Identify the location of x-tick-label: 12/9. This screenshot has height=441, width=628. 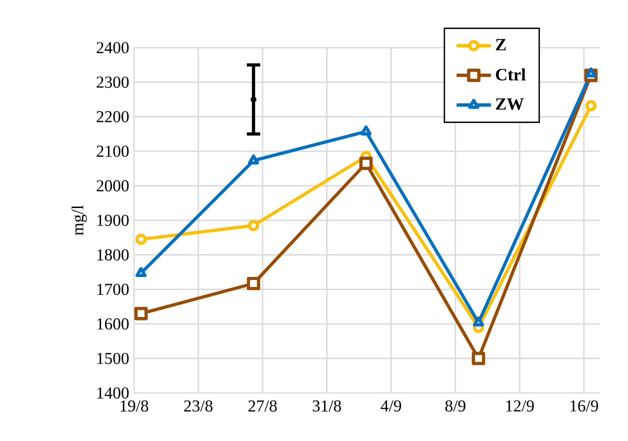
(520, 406).